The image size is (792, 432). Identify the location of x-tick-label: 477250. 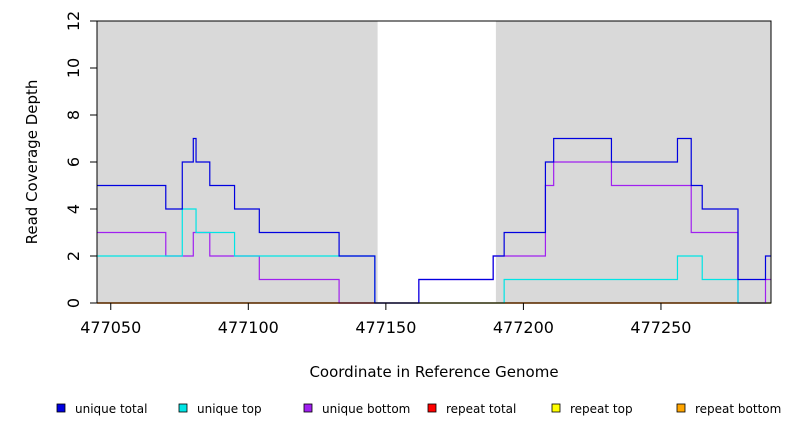
(660, 327).